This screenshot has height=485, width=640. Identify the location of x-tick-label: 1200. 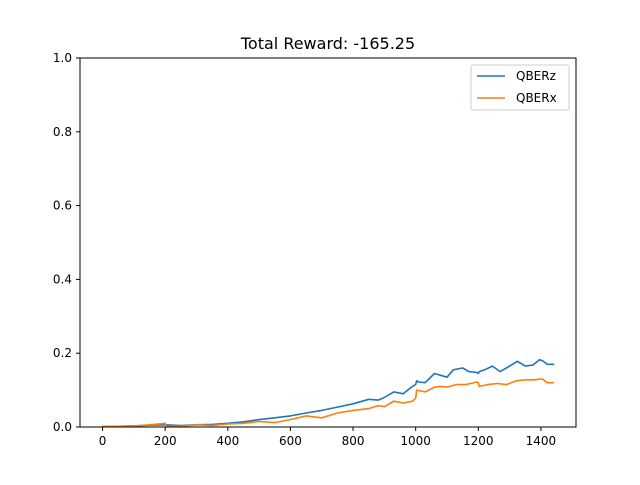
(478, 441).